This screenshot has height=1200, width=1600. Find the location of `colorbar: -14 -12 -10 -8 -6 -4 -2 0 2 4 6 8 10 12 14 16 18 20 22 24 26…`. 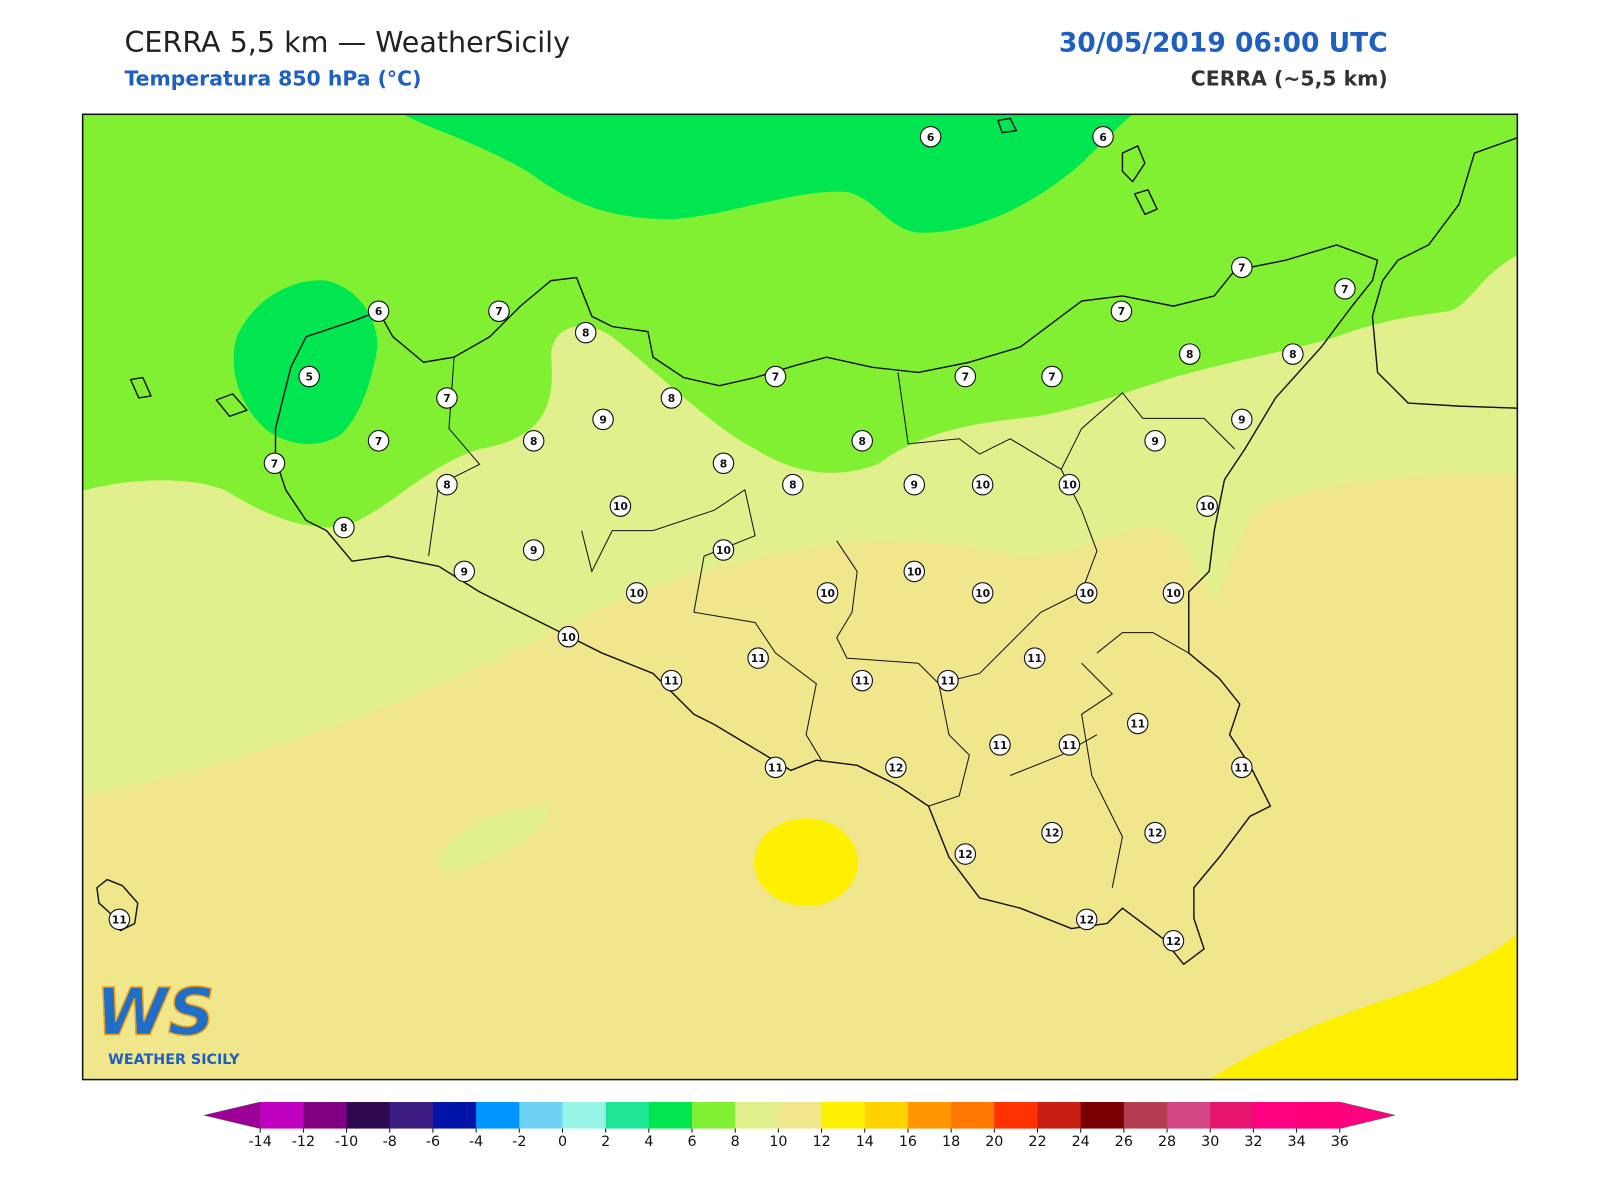

colorbar: -14 -12 -10 -8 -6 -4 -2 0 2 4 6 8 10 12 14 16 18 20 22 24 26… is located at coordinates (799, 1125).